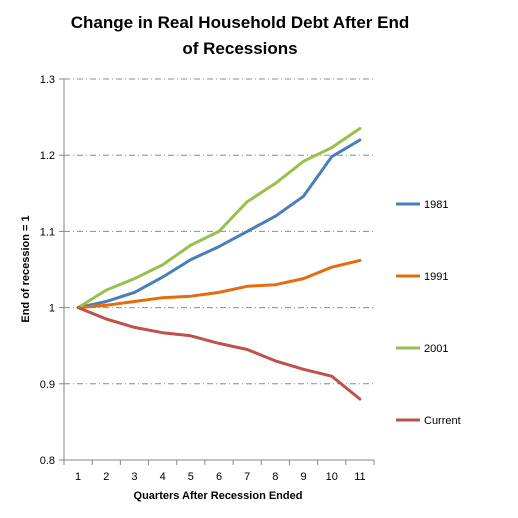  I want to click on x-tick-label: 4, so click(163, 477).